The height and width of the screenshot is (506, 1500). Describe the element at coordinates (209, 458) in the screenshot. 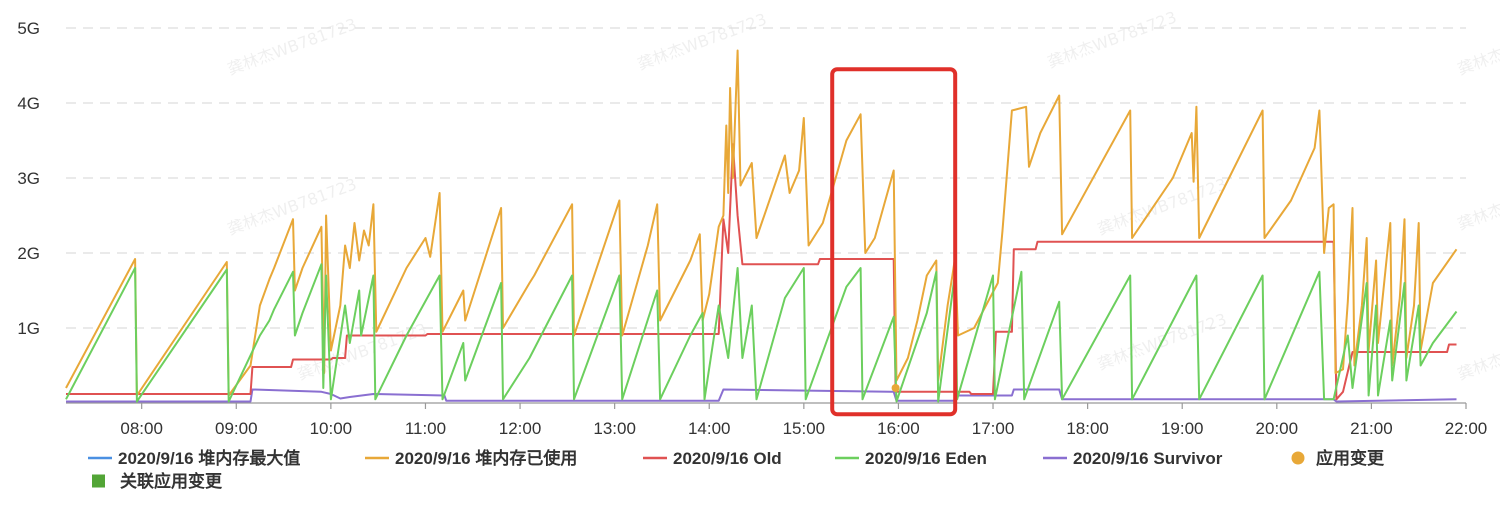

I see `legend-label: 2020/9/16 堆内存最大值` at that location.